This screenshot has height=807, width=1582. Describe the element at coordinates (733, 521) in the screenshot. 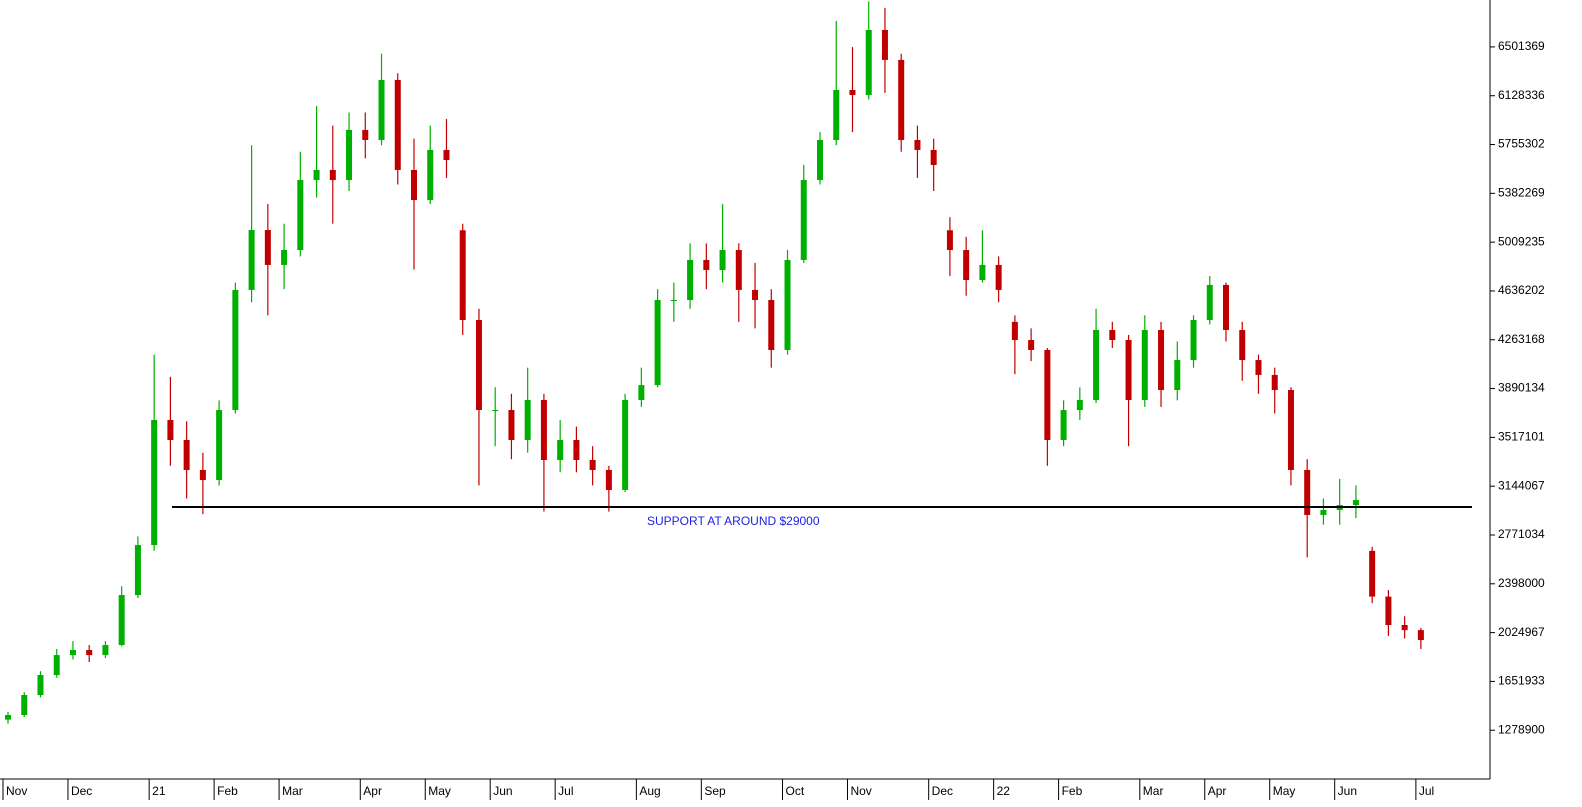

I see `support-label: SUPPORT AT AROUND $29000` at that location.